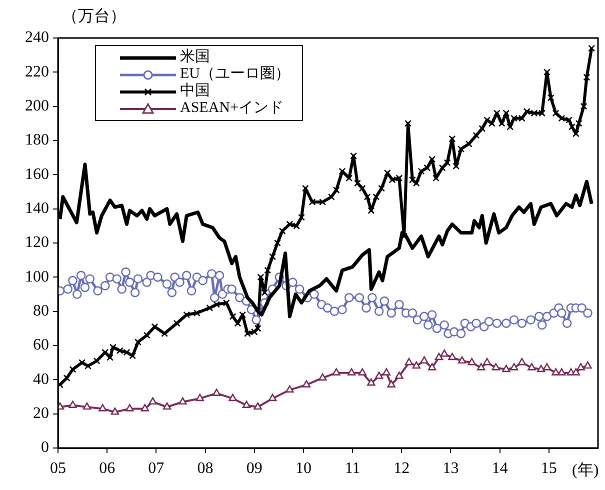 The image size is (605, 490). Describe the element at coordinates (58, 468) in the screenshot. I see `x-tick-label: 05` at that location.